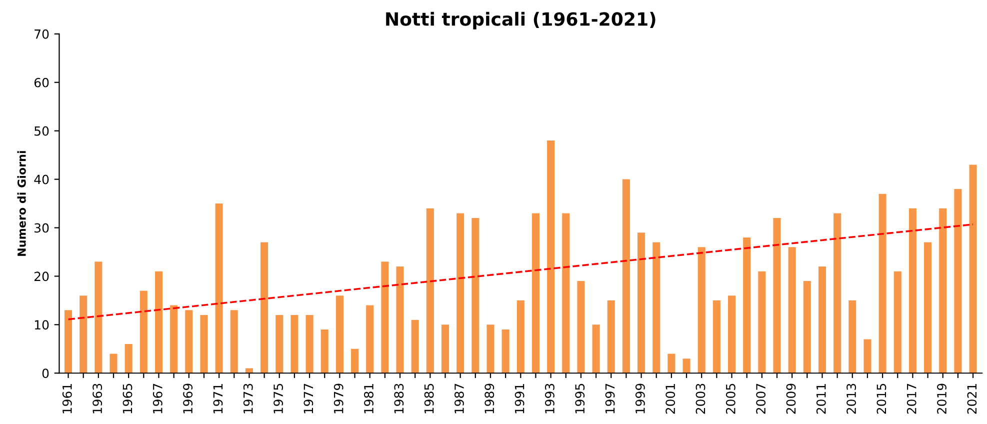 The image size is (987, 424). What do you see at coordinates (41, 131) in the screenshot?
I see `y-tick-label: 50` at bounding box center [41, 131].